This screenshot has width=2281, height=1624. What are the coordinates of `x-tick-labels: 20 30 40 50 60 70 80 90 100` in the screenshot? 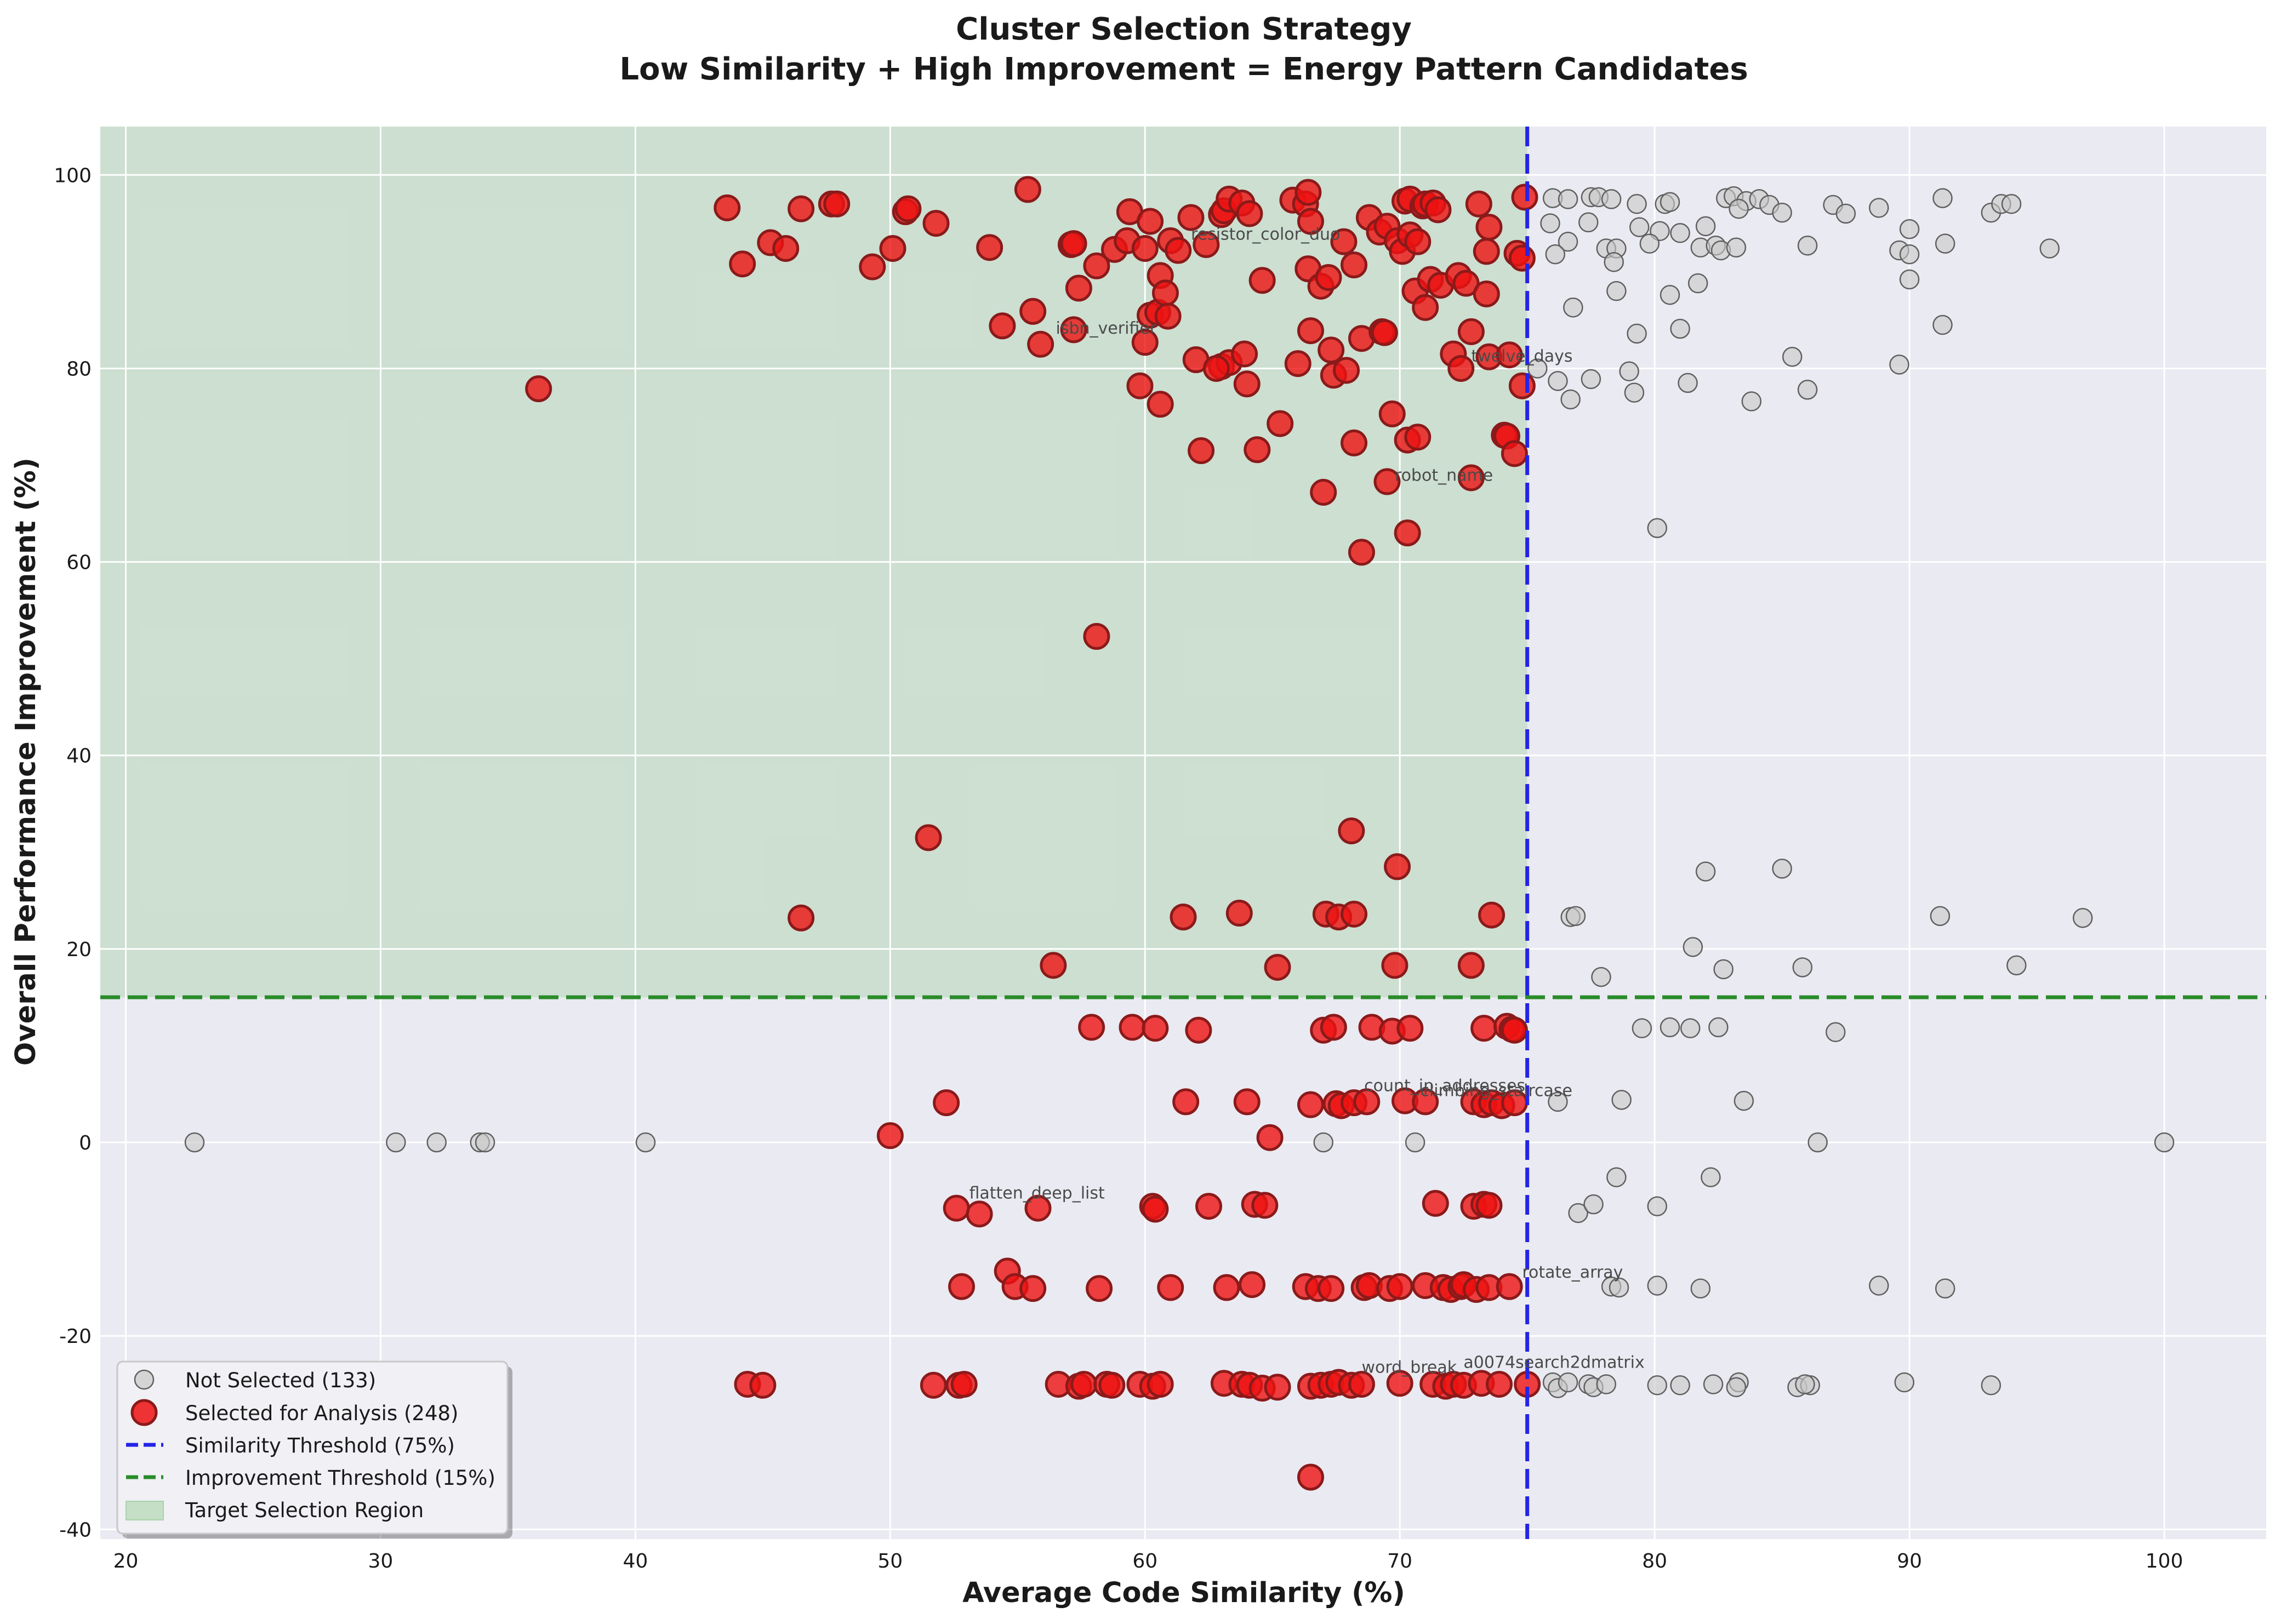 It's located at (1148, 1561).